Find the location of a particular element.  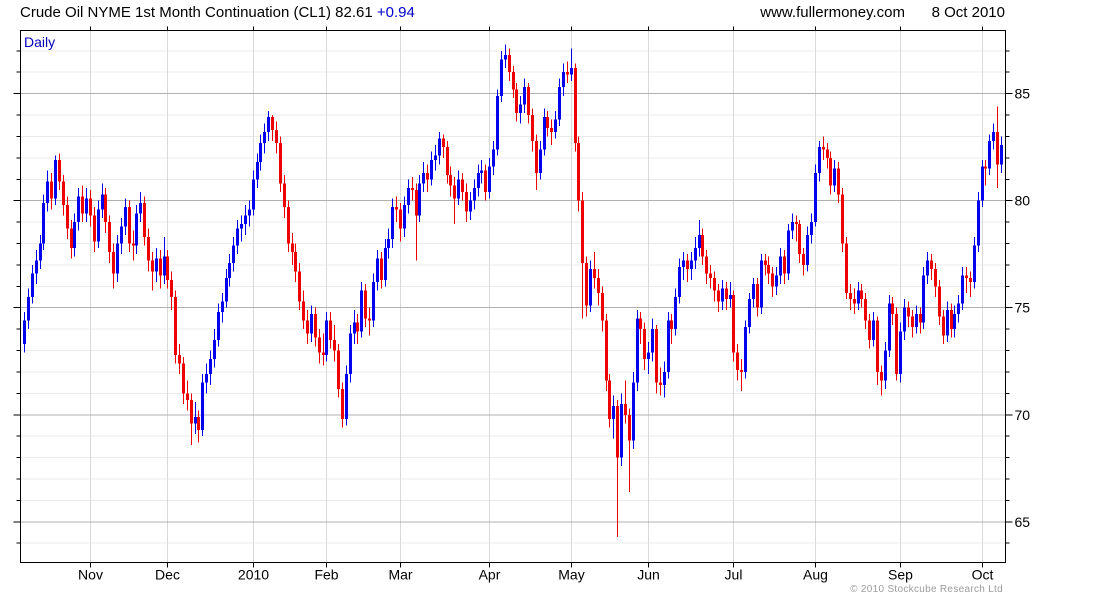

x-axis-label: Nov is located at coordinates (90, 575).